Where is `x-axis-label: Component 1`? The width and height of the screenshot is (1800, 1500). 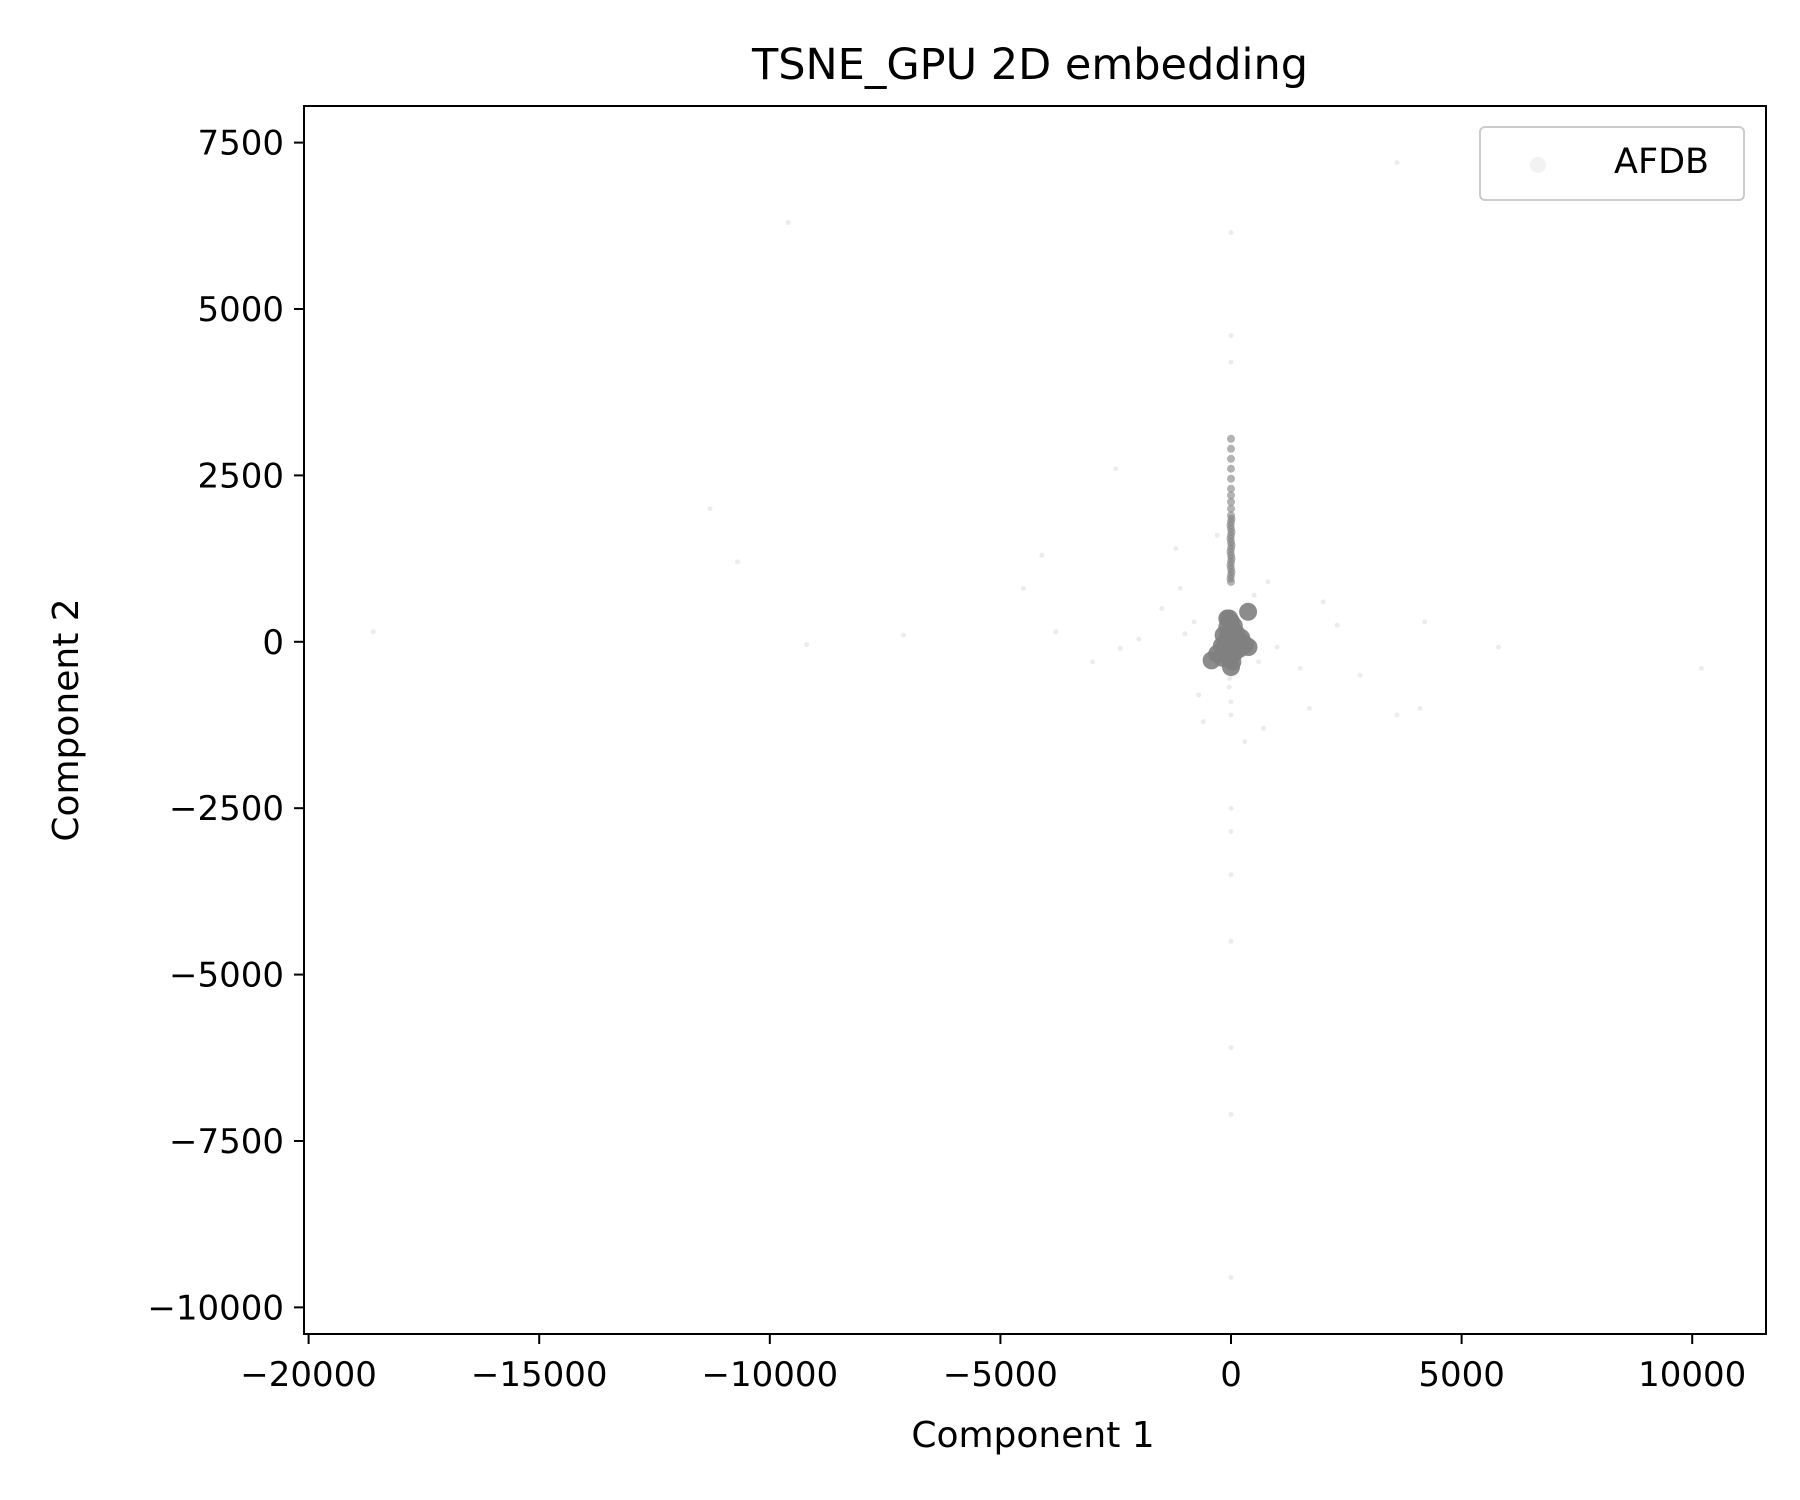
x-axis-label: Component 1 is located at coordinates (1032, 1435).